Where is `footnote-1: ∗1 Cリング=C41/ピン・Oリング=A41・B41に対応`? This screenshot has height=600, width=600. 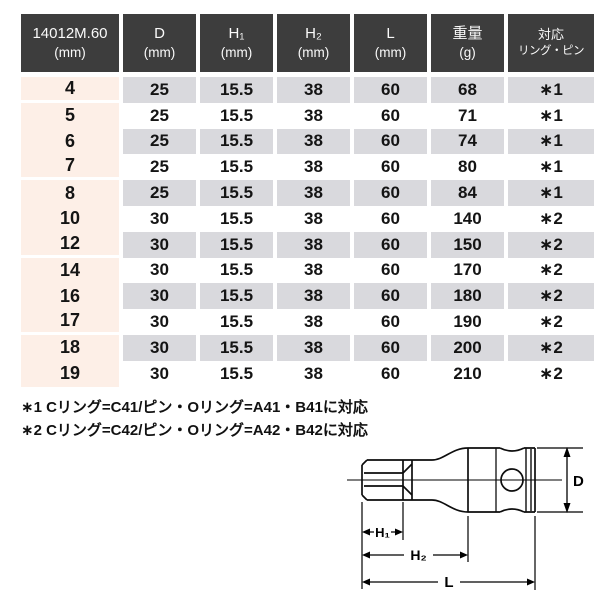
footnote-1: ∗1 Cリング=C41/ピン・Oリング=A41・B41に対応 is located at coordinates (194, 407).